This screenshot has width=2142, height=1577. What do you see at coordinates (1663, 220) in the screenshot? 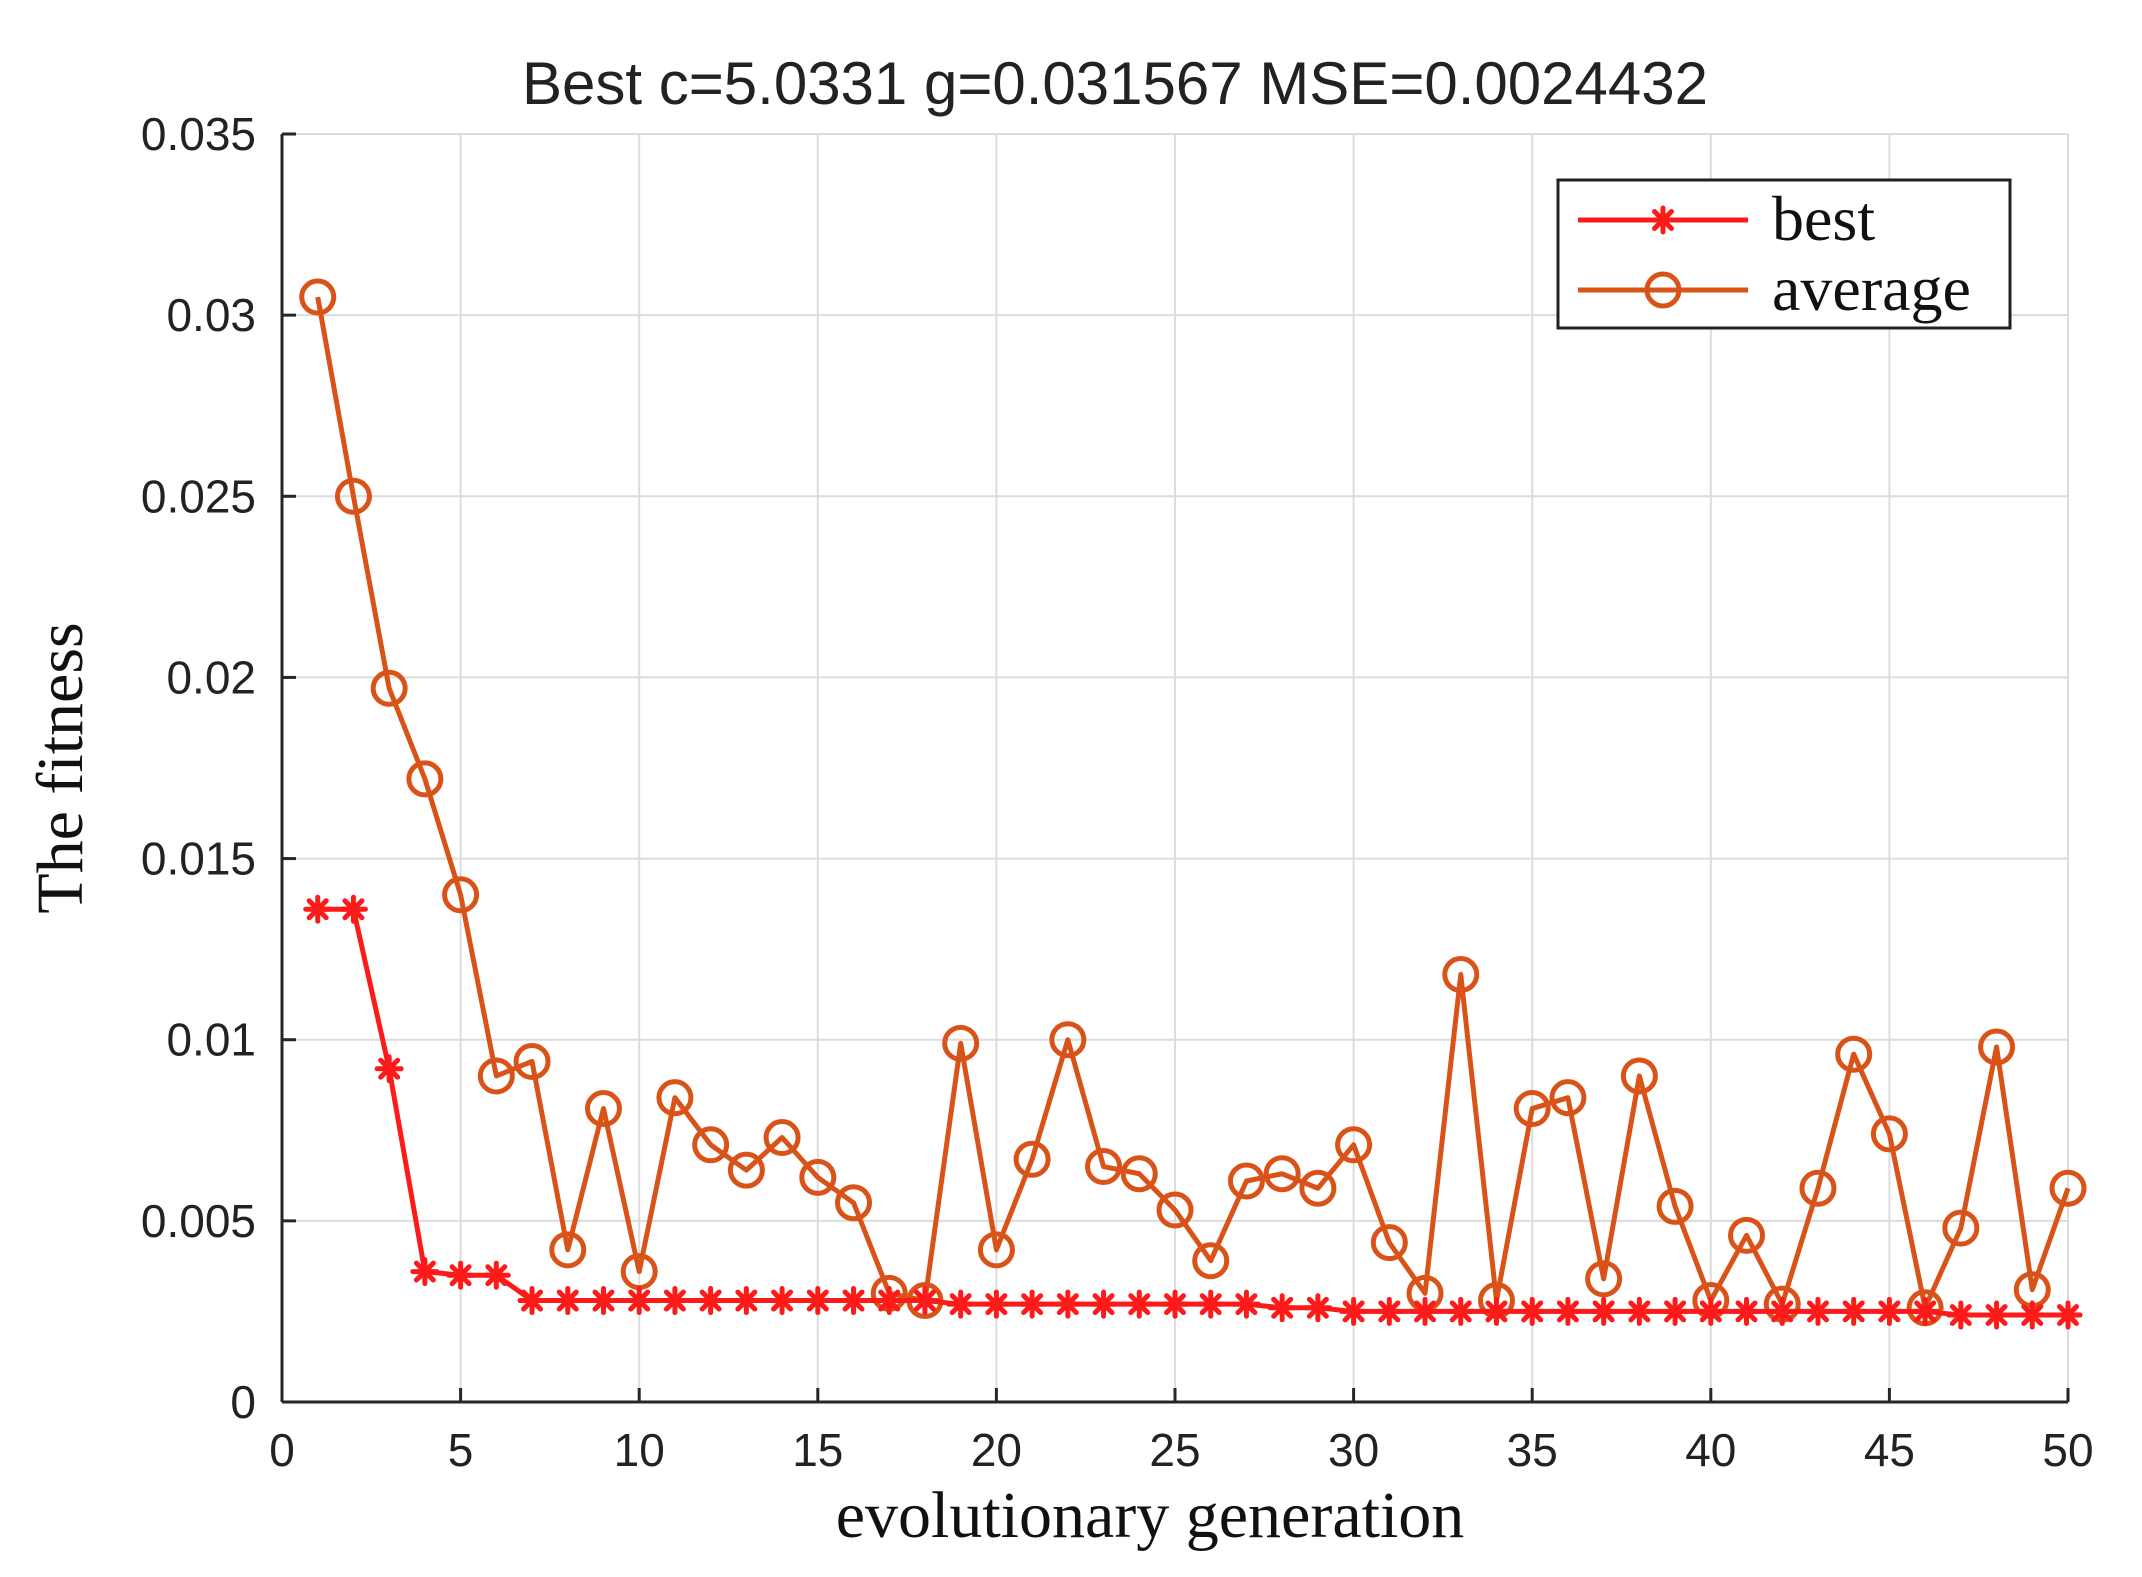
I see `legend-marker` at bounding box center [1663, 220].